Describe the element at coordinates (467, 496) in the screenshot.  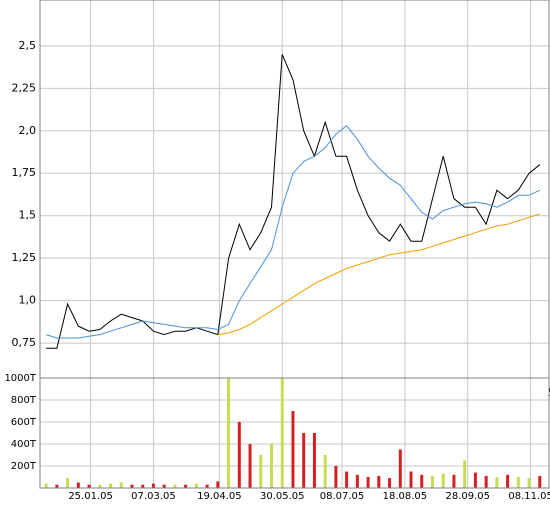
I see `x-tick-label: 28.09.05` at that location.